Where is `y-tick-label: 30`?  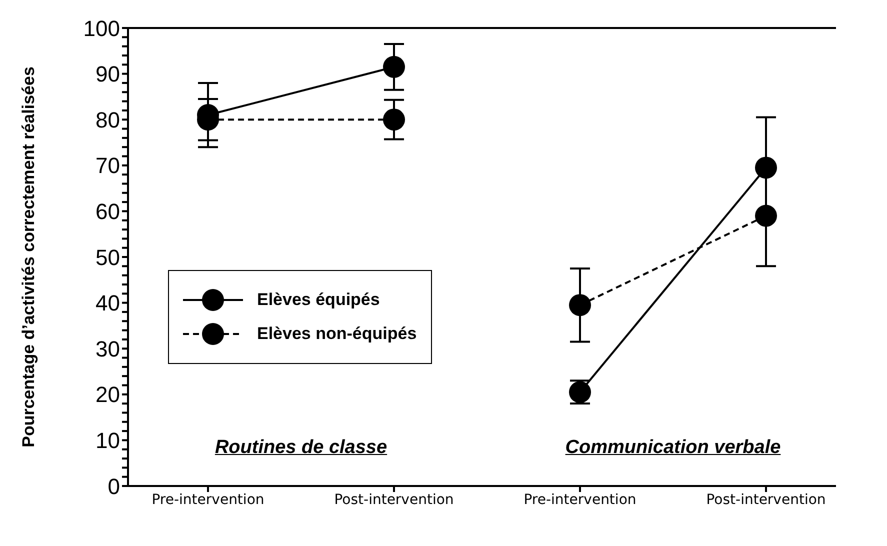 y-tick-label: 30 is located at coordinates (108, 349).